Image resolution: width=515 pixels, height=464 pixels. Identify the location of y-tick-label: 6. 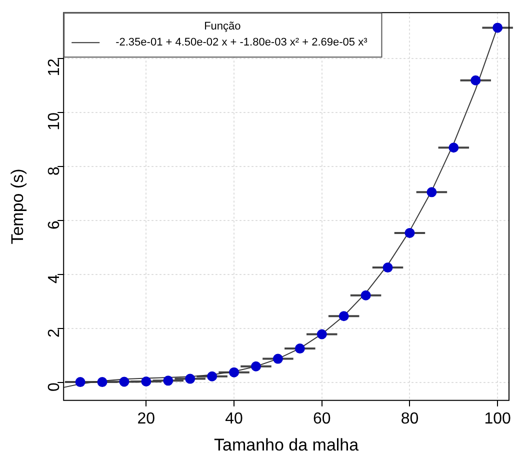
(55, 225).